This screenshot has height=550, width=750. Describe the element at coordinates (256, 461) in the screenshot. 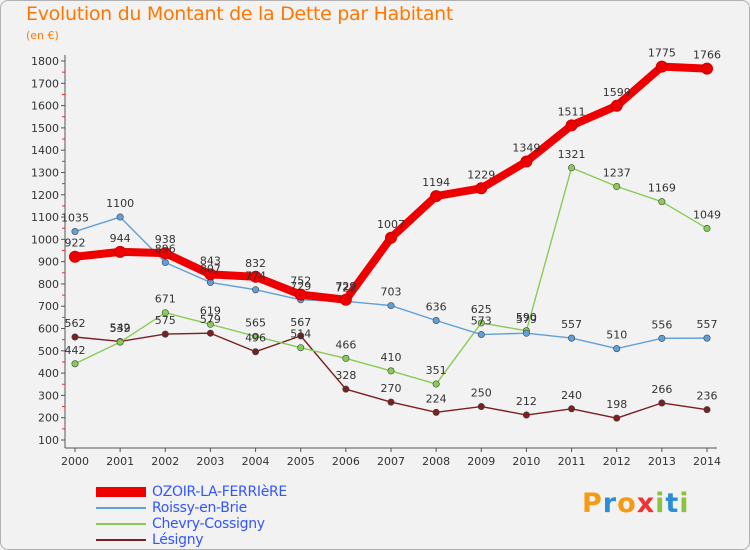

I see `x-tick-label: 2004` at that location.